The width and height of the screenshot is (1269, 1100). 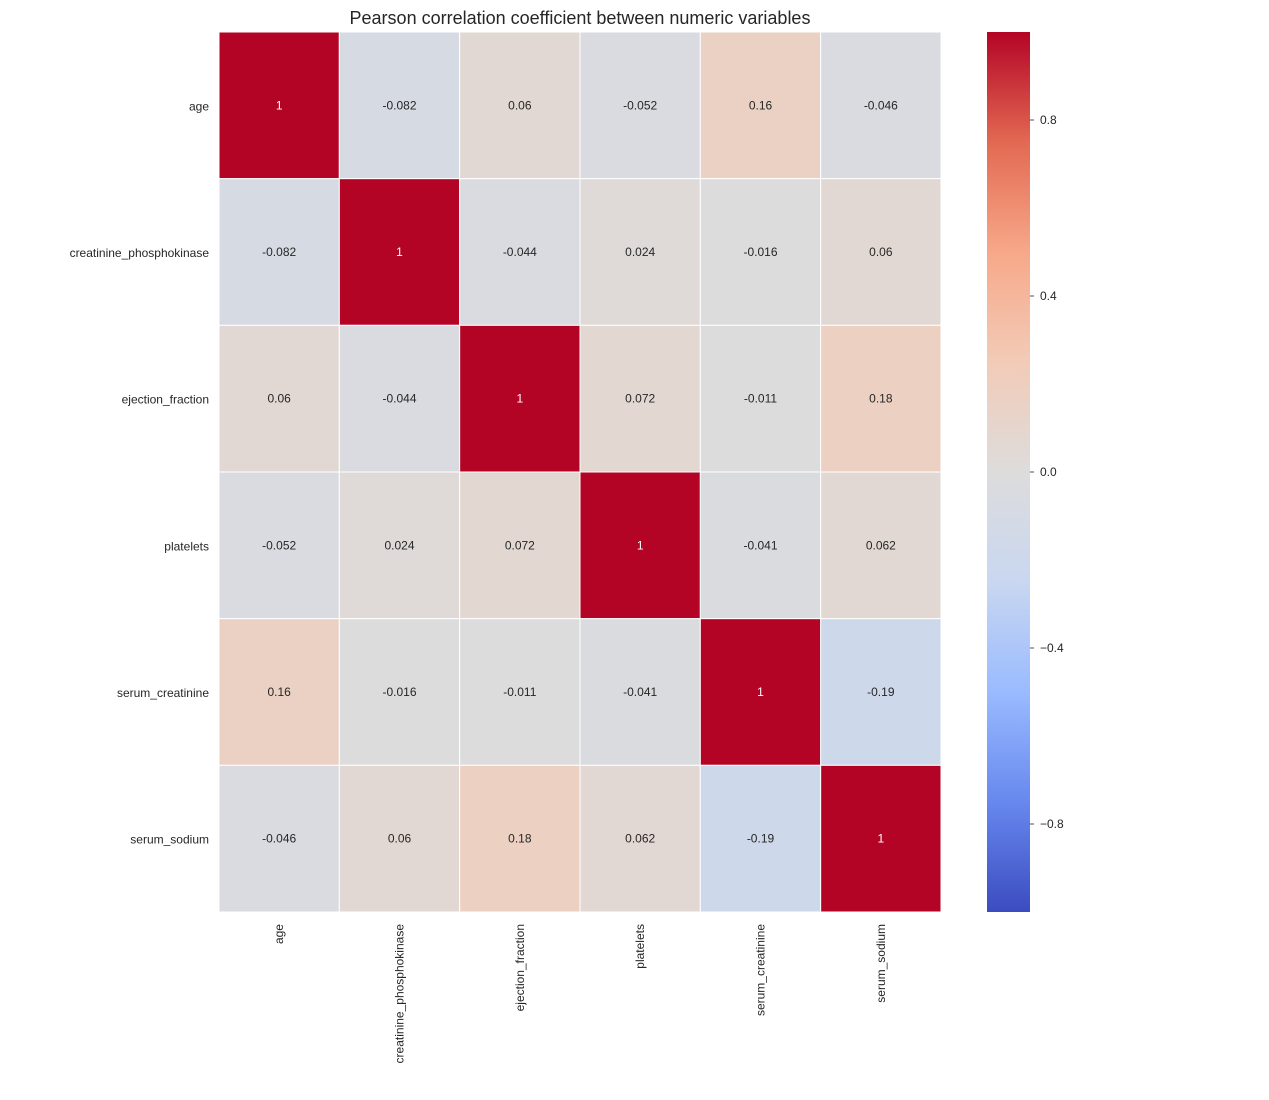 I want to click on heatmap-cell-age-age, so click(x=279, y=105).